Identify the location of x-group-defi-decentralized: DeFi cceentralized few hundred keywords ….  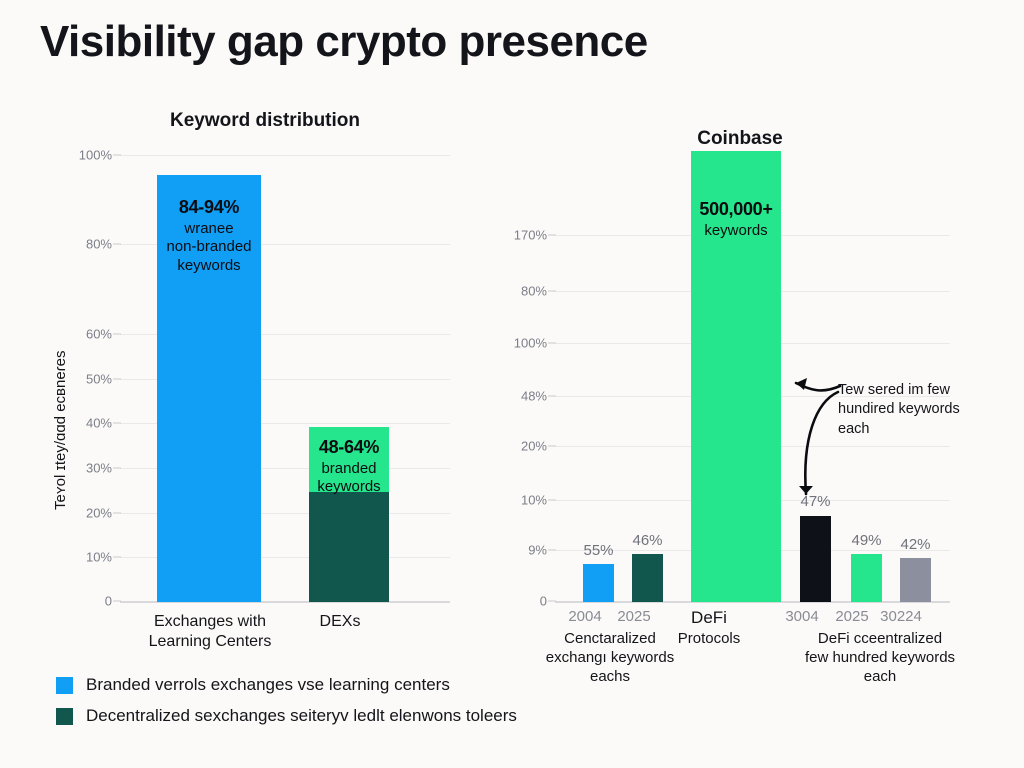
(880, 658).